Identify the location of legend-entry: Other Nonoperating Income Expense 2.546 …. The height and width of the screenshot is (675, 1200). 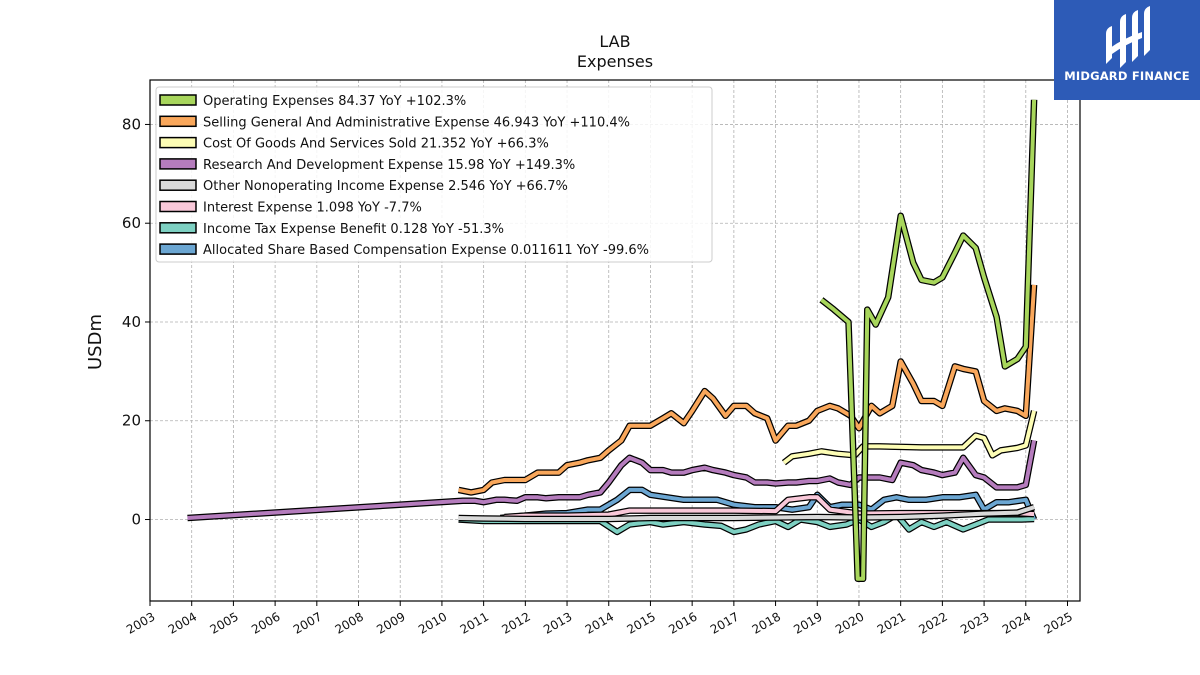
(385, 186).